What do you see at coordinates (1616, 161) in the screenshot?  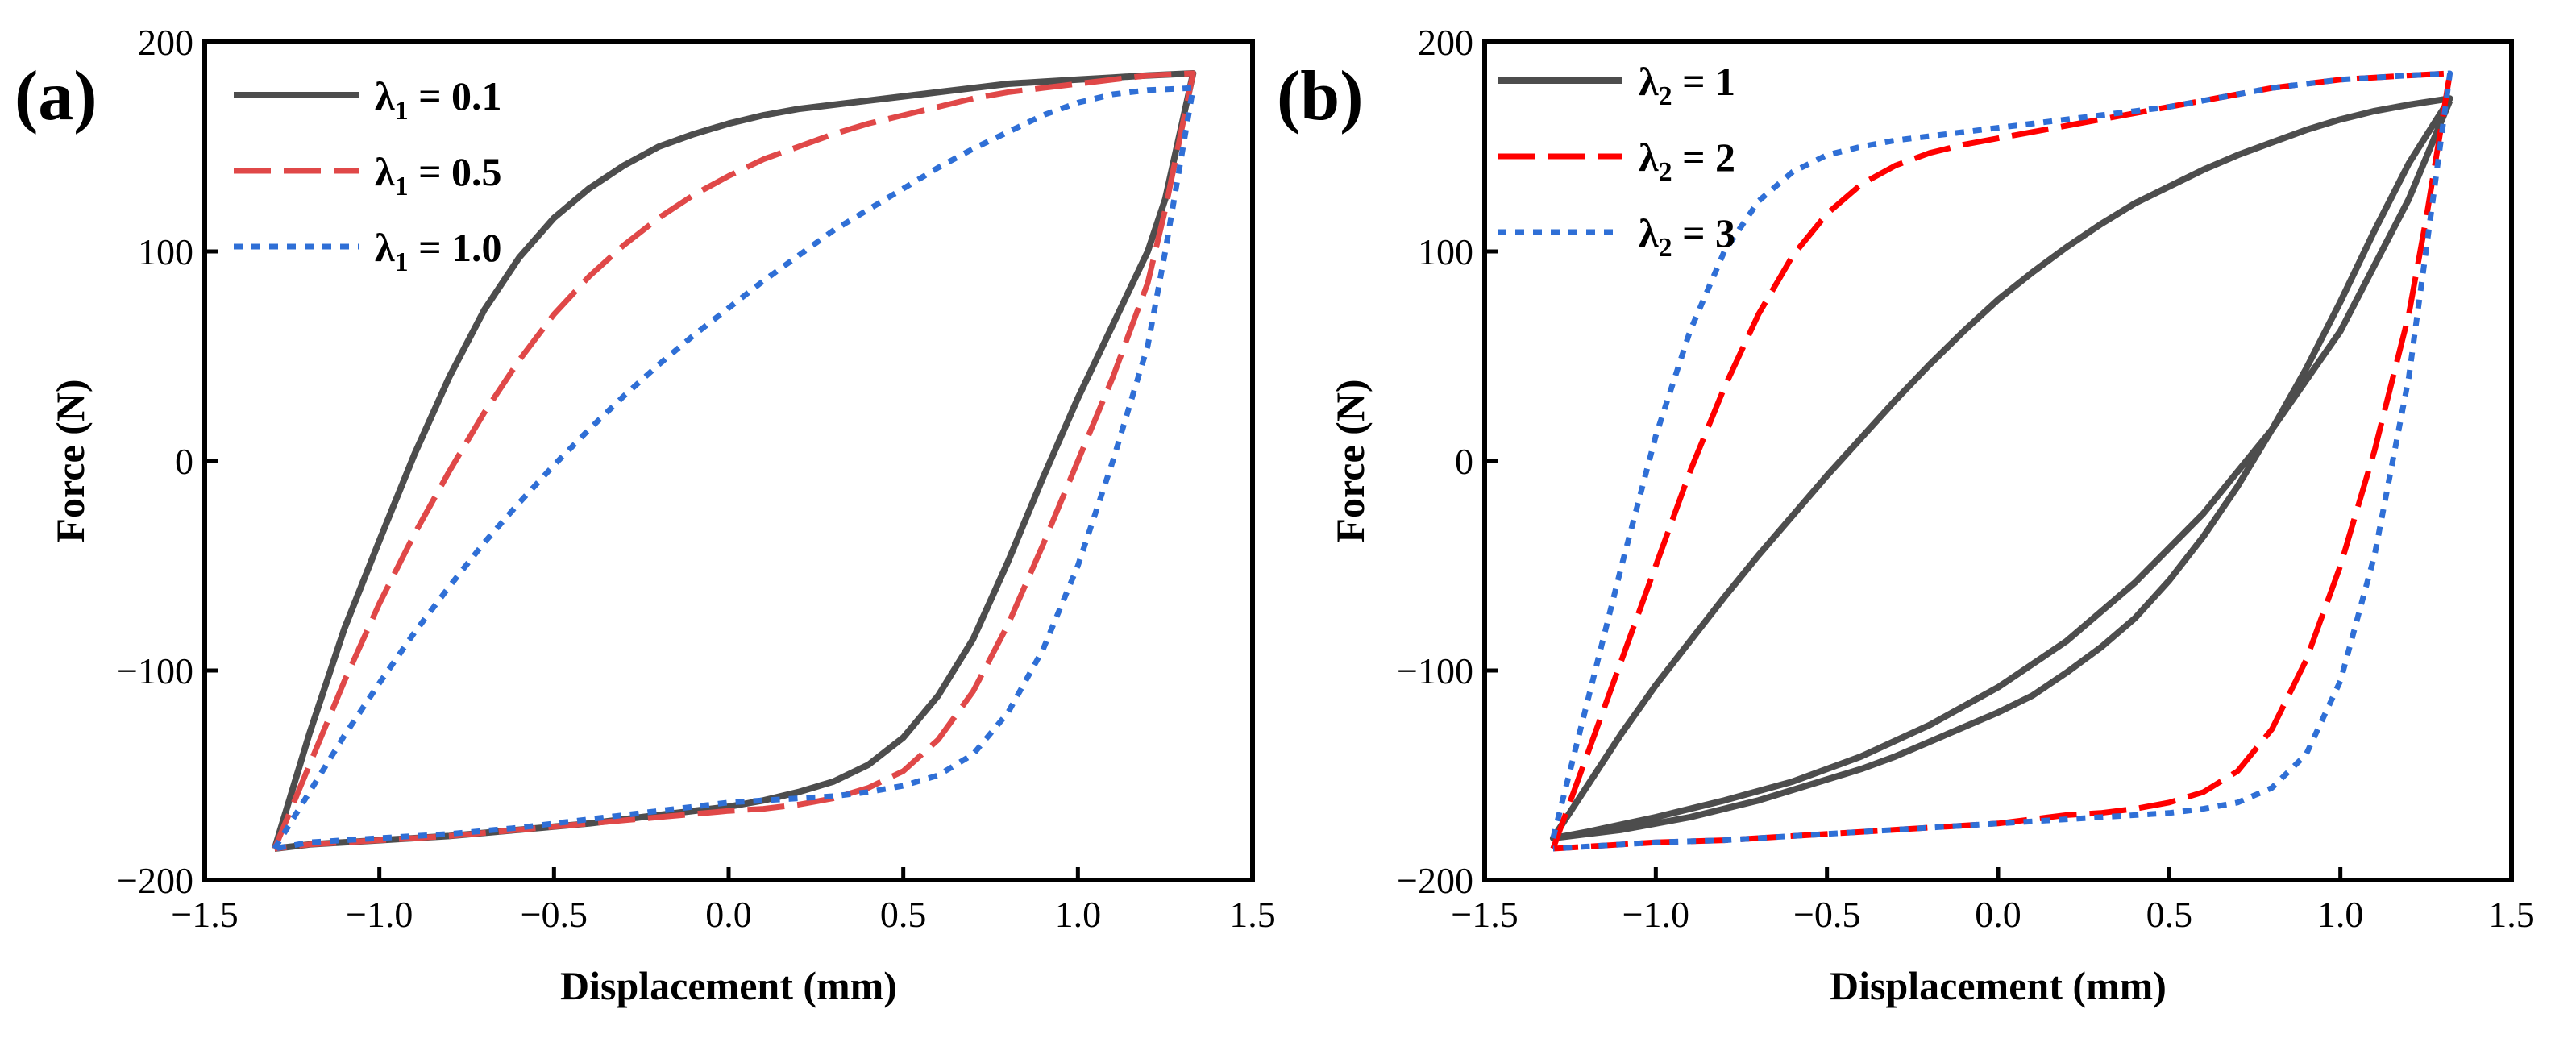 I see `legend: λ2 = 1 λ2 = 2 λ2 = 3` at bounding box center [1616, 161].